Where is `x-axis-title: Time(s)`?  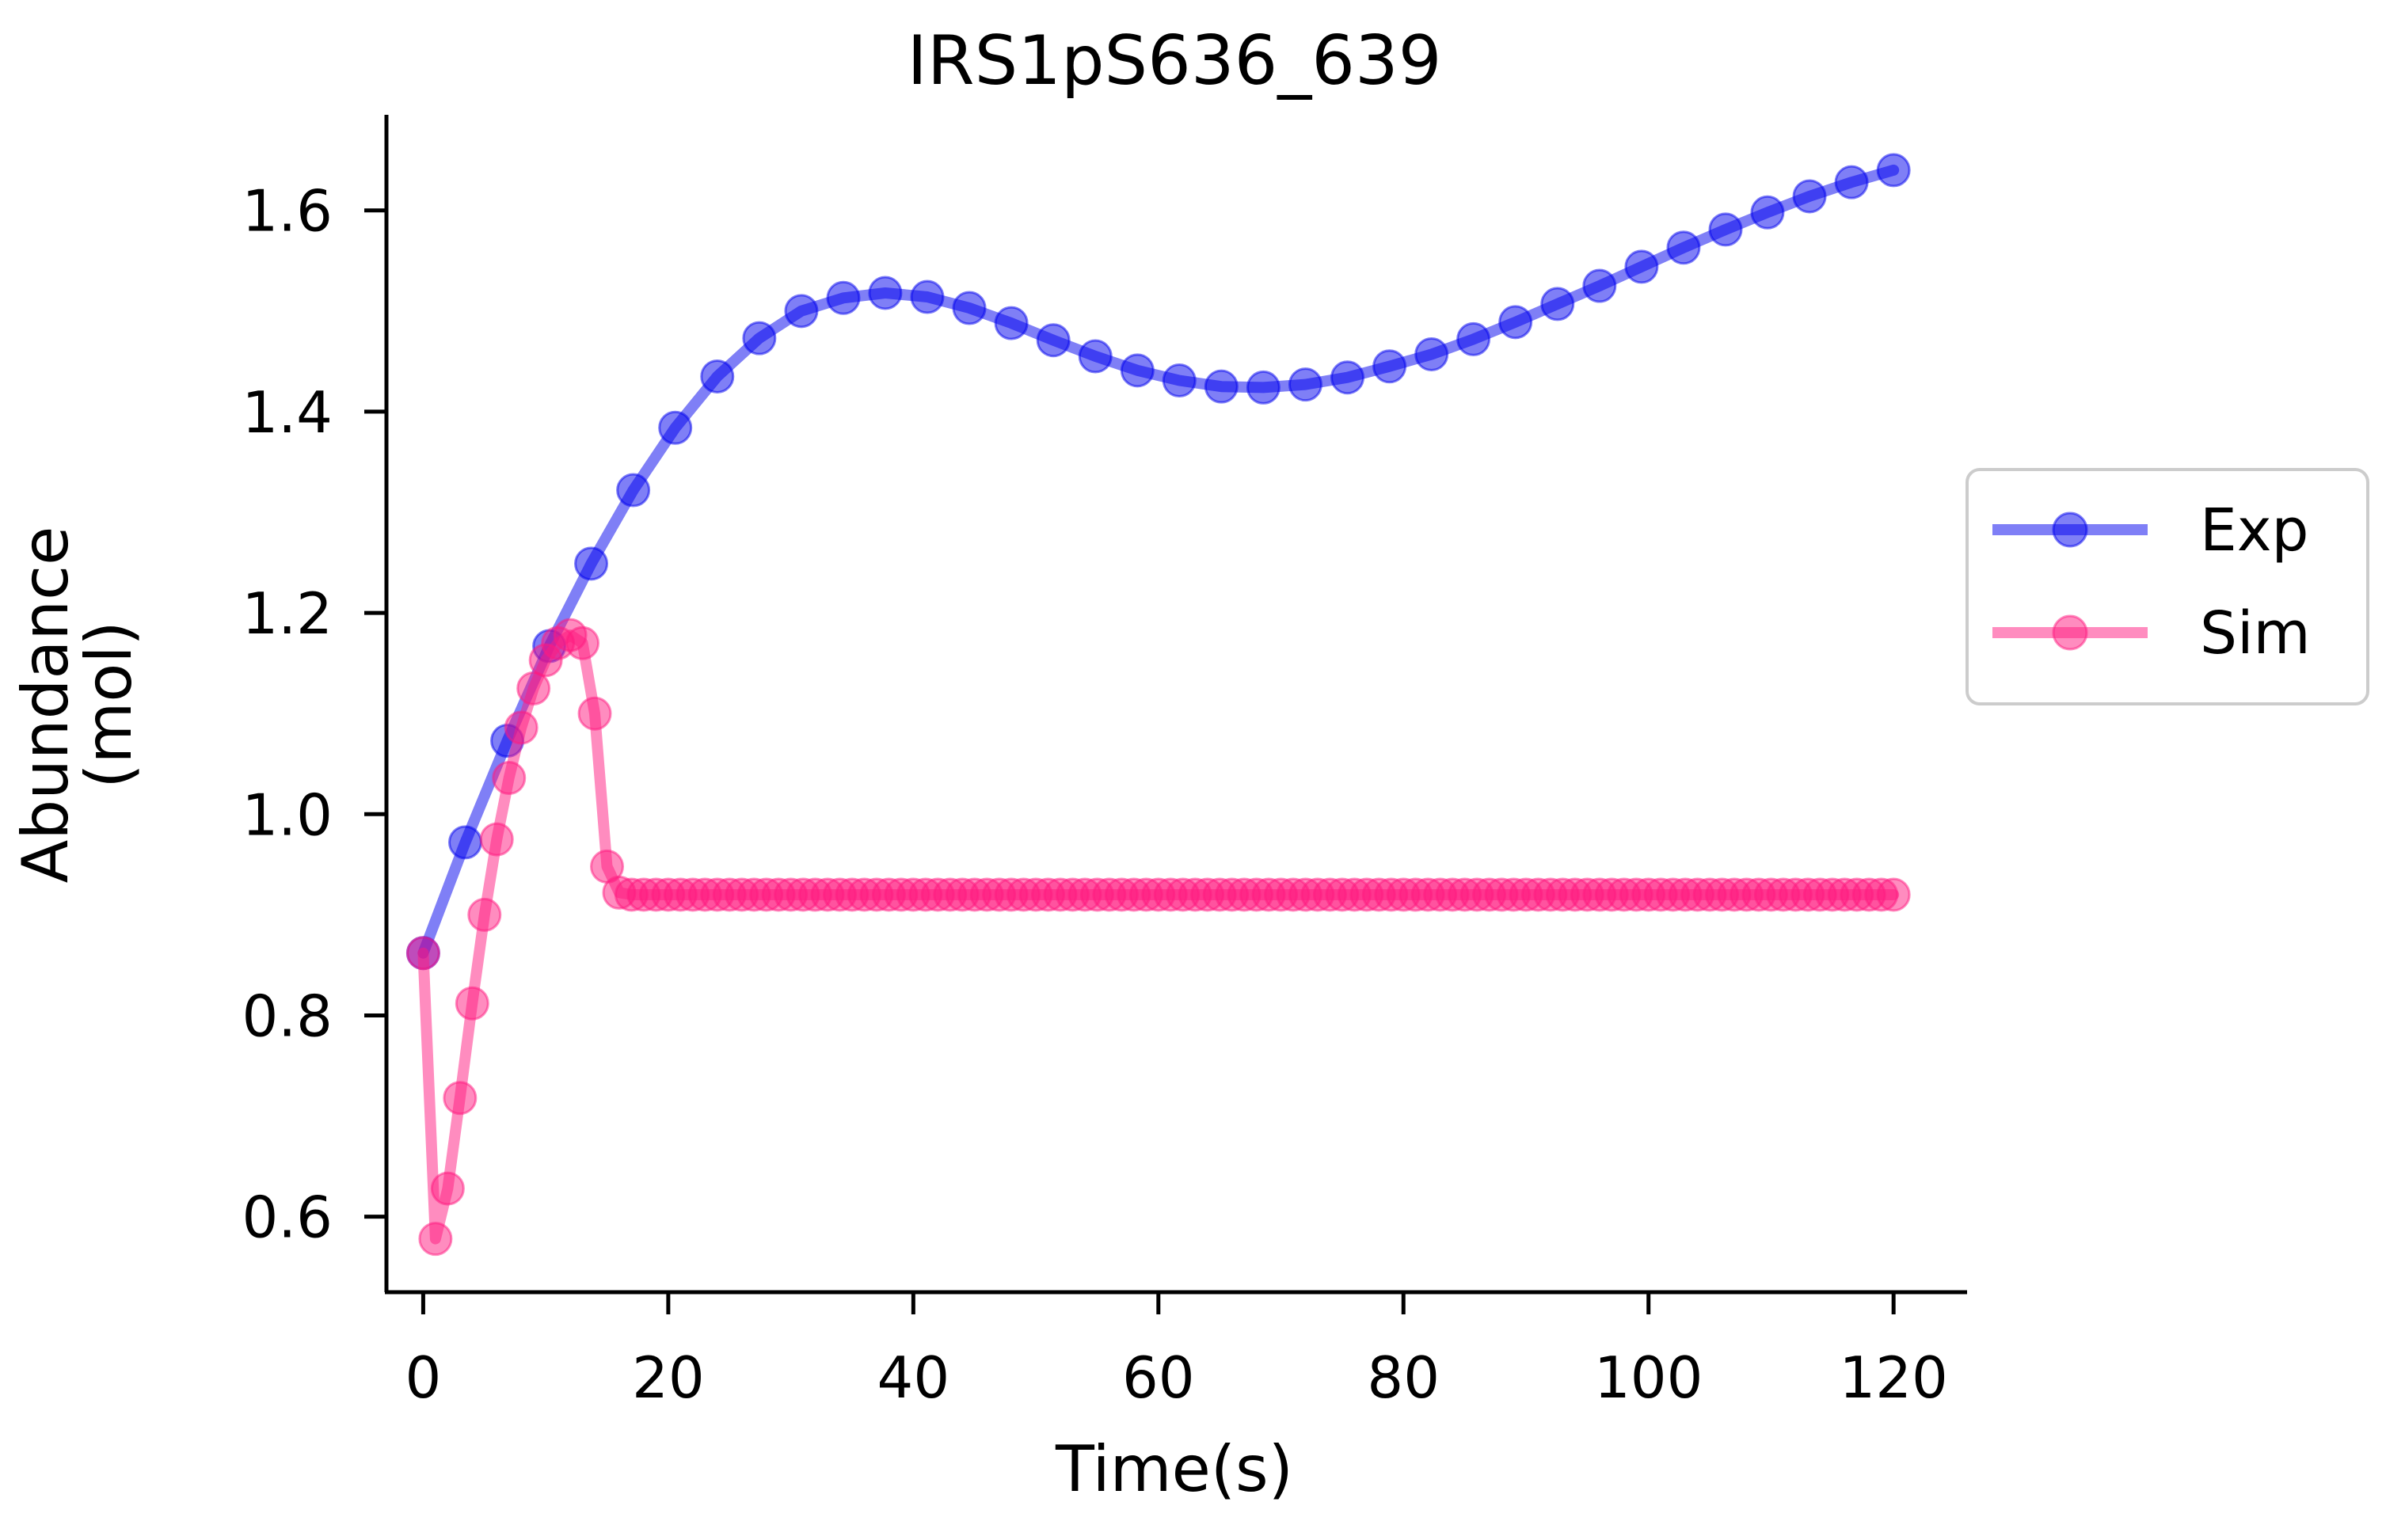
x-axis-title: Time(s) is located at coordinates (1174, 1469).